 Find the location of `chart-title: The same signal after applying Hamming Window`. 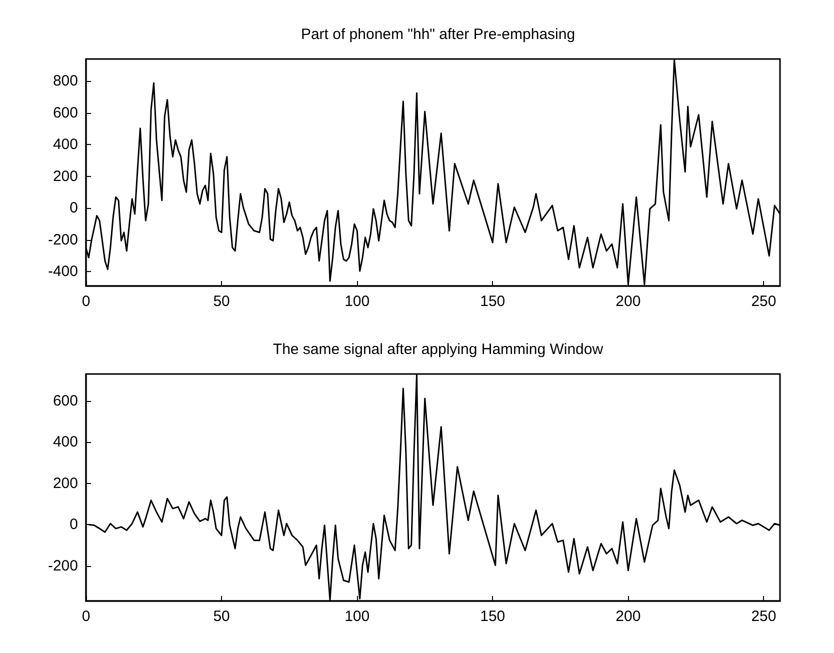

chart-title: The same signal after applying Hamming Window is located at coordinates (438, 349).